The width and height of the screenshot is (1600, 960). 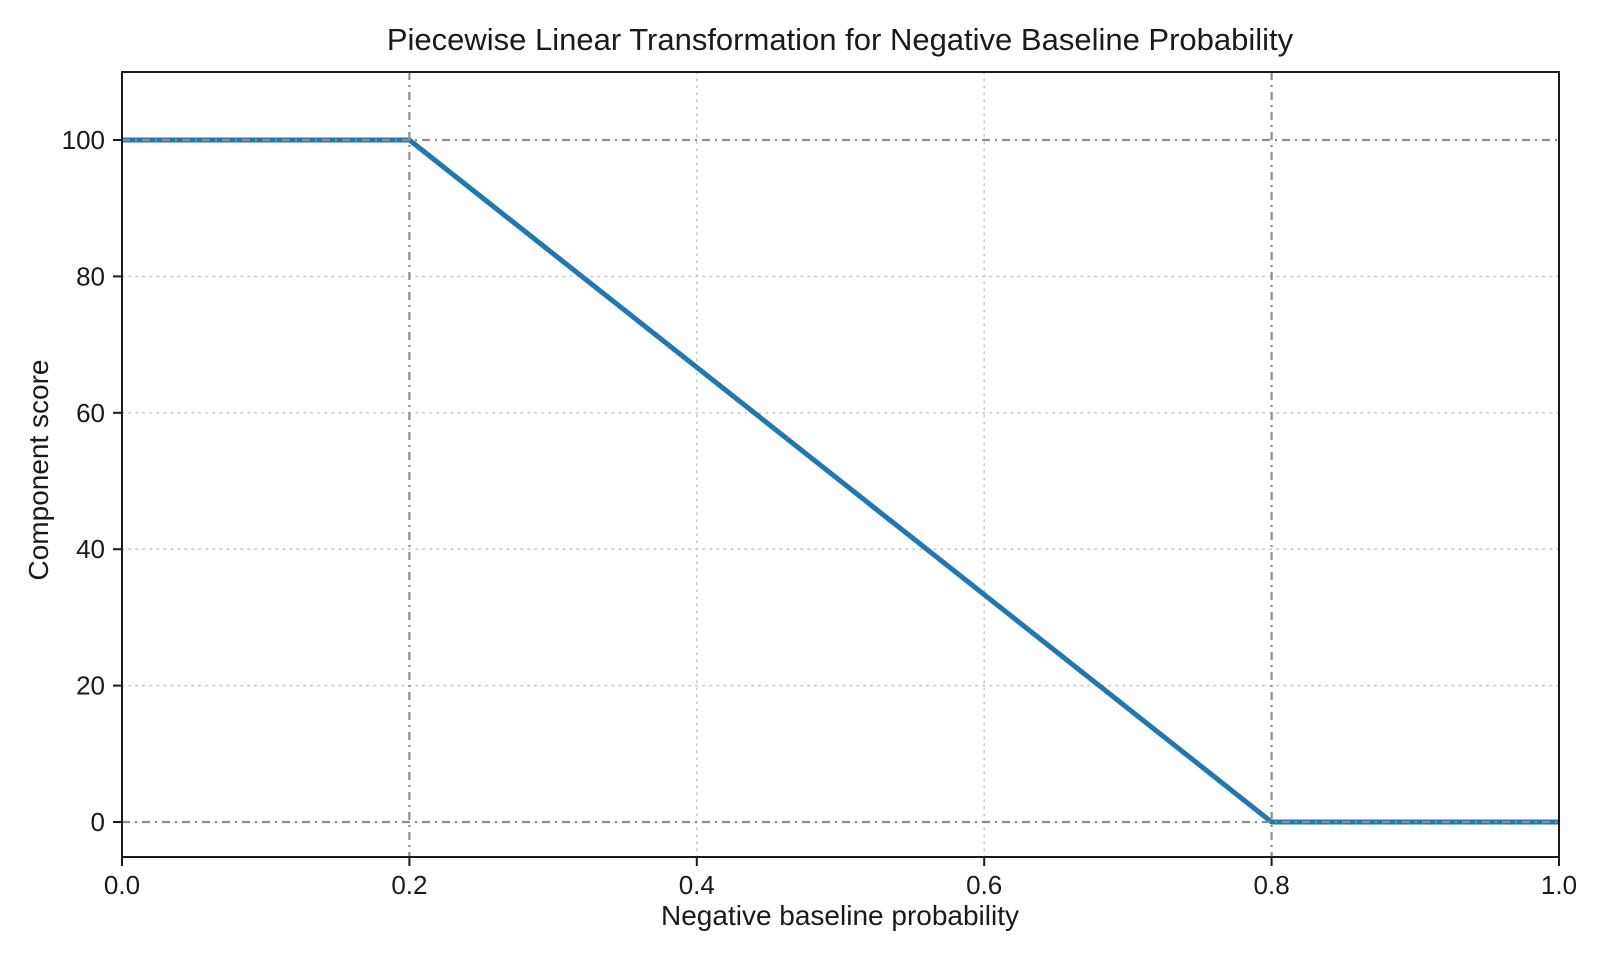 I want to click on y-axis-label: Component score, so click(x=38, y=469).